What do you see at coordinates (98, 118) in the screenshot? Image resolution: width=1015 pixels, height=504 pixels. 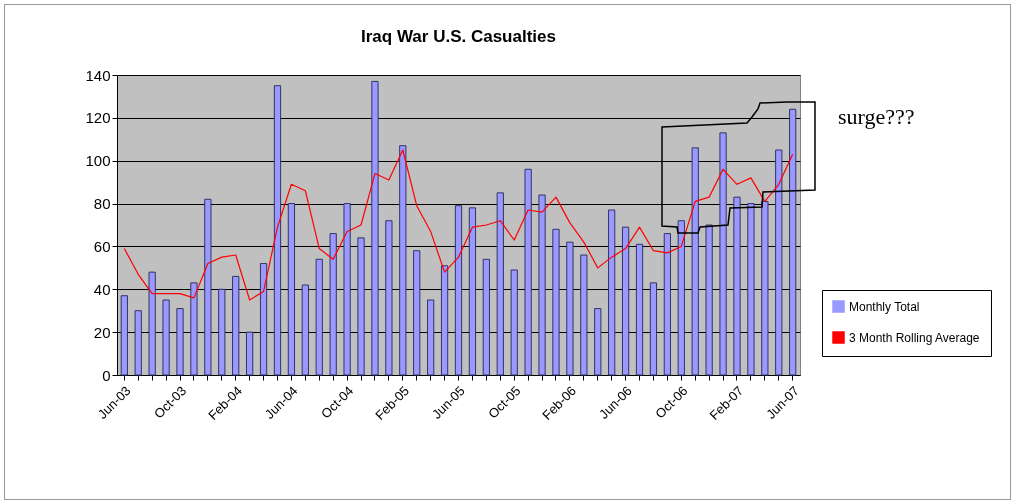 I see `y-tick-label: 120` at bounding box center [98, 118].